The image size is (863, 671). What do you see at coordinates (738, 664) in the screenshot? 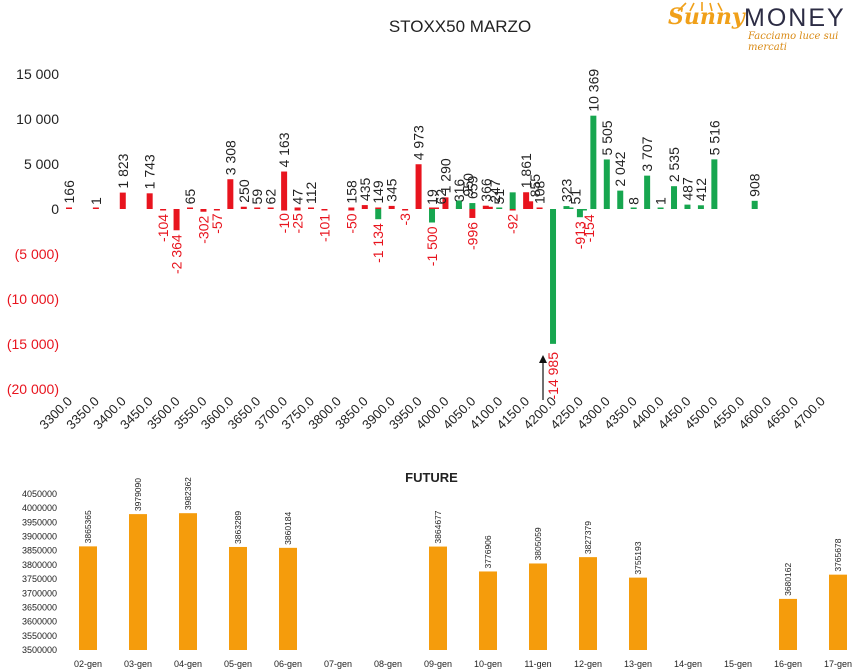
I see `future-x-tick-label: 15-gen` at bounding box center [738, 664].